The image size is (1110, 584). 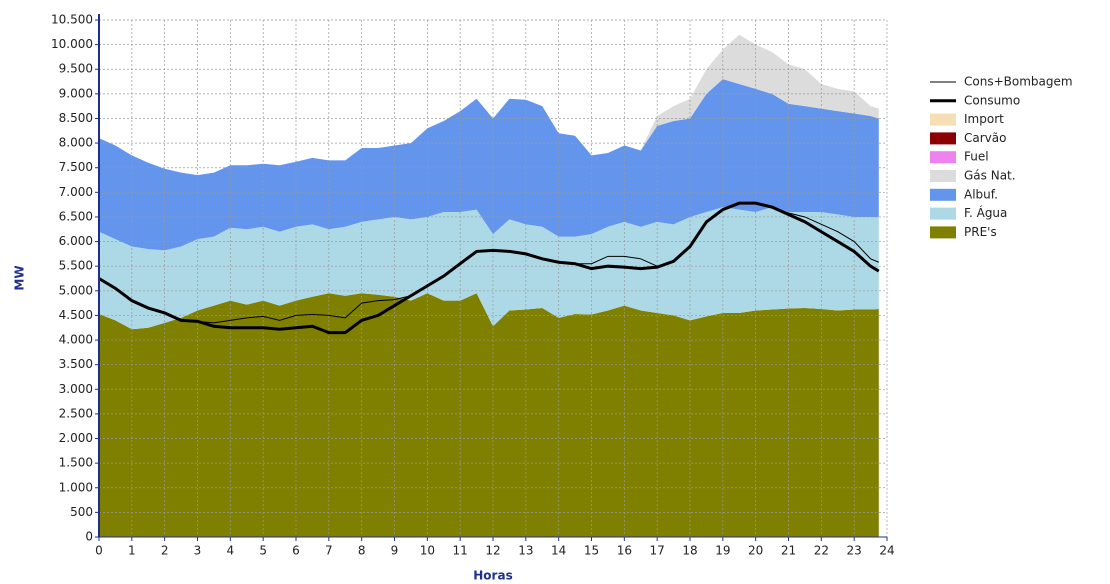 I want to click on area, so click(x=489, y=268).